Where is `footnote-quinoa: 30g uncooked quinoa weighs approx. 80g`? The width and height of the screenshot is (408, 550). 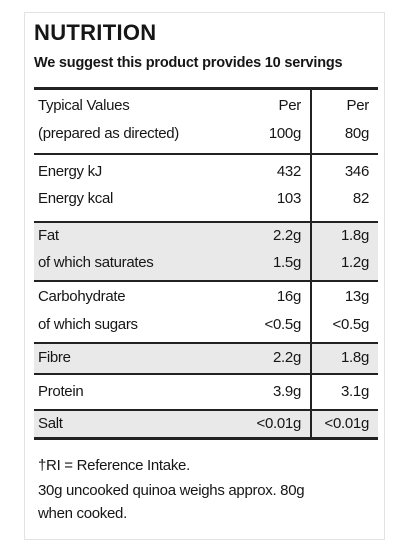
footnote-quinoa: 30g uncooked quinoa weighs approx. 80g is located at coordinates (171, 490).